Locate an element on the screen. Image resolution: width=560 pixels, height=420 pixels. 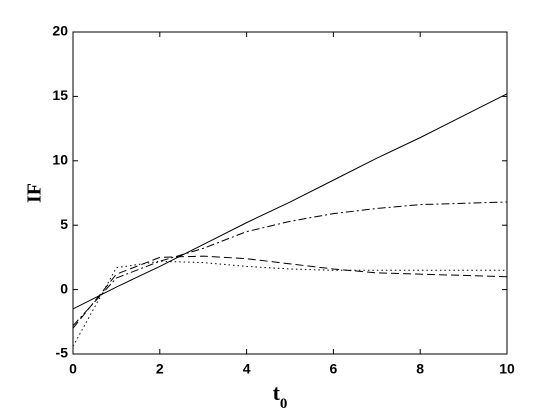
x-tick-label: 4 is located at coordinates (247, 369).